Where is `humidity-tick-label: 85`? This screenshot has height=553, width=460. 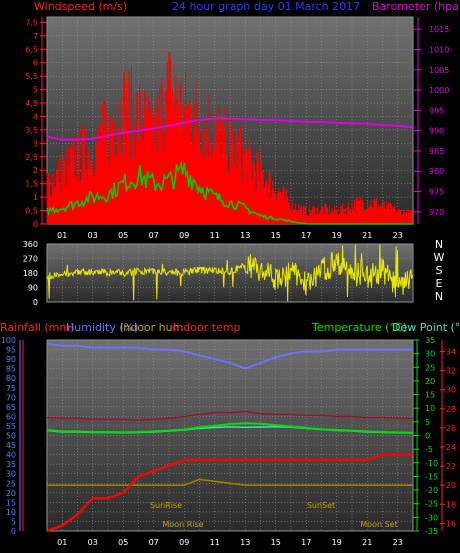 humidity-tick-label: 85 is located at coordinates (11, 369).